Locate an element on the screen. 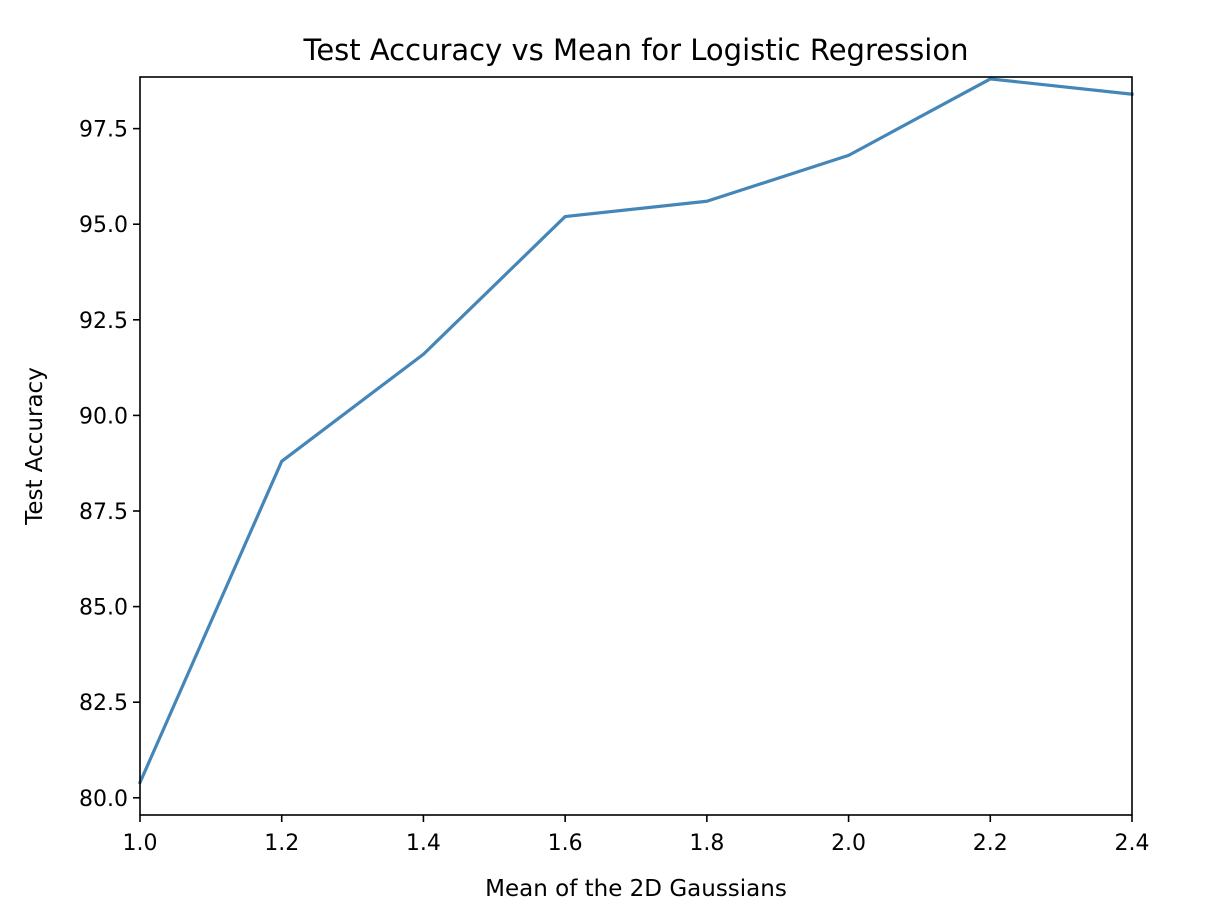  y-tick-label: 85.0 is located at coordinates (103, 608).